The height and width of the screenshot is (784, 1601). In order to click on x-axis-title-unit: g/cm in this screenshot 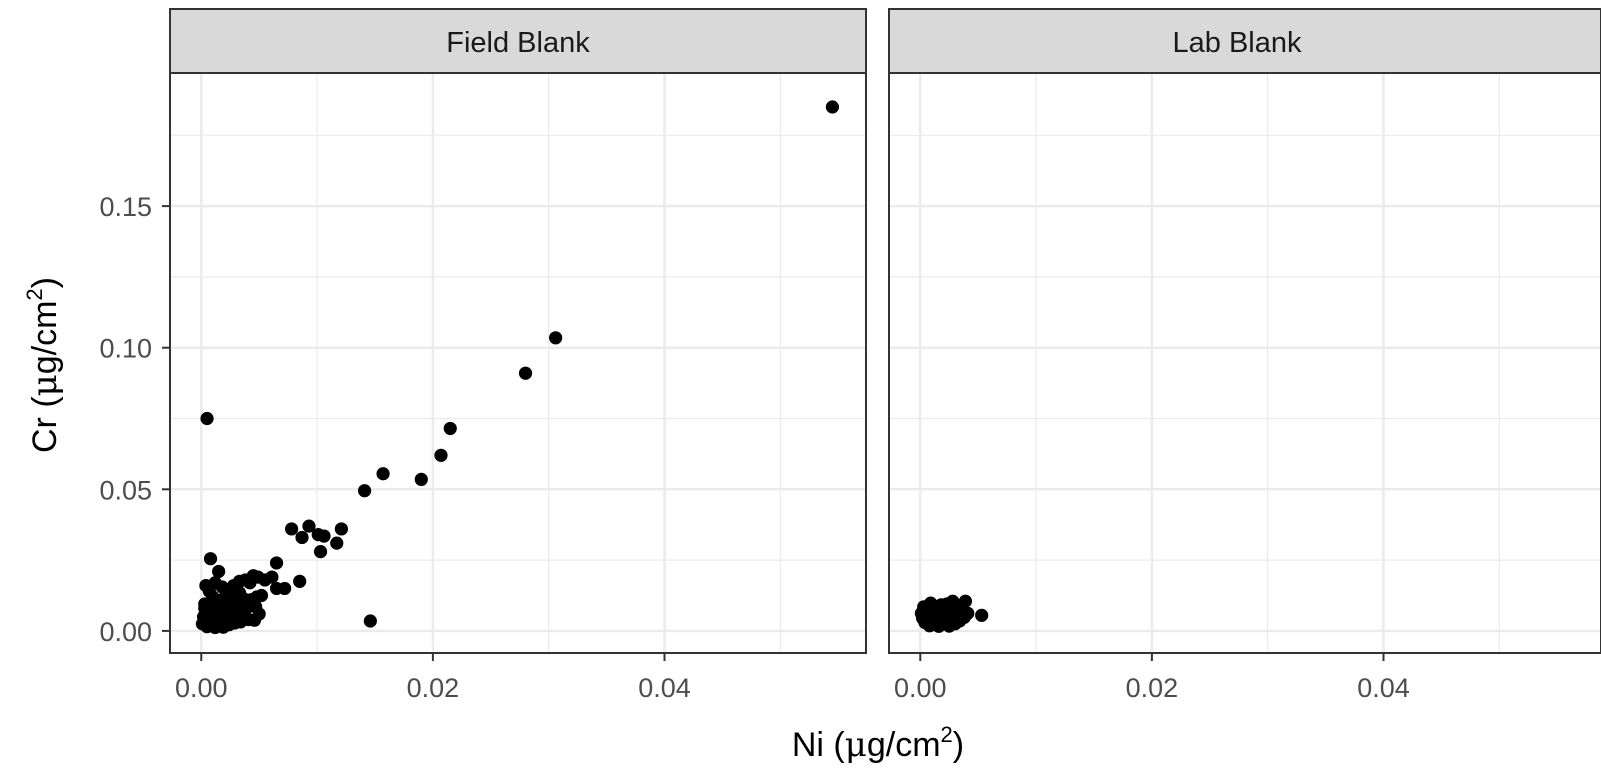, I will do `click(904, 745)`.